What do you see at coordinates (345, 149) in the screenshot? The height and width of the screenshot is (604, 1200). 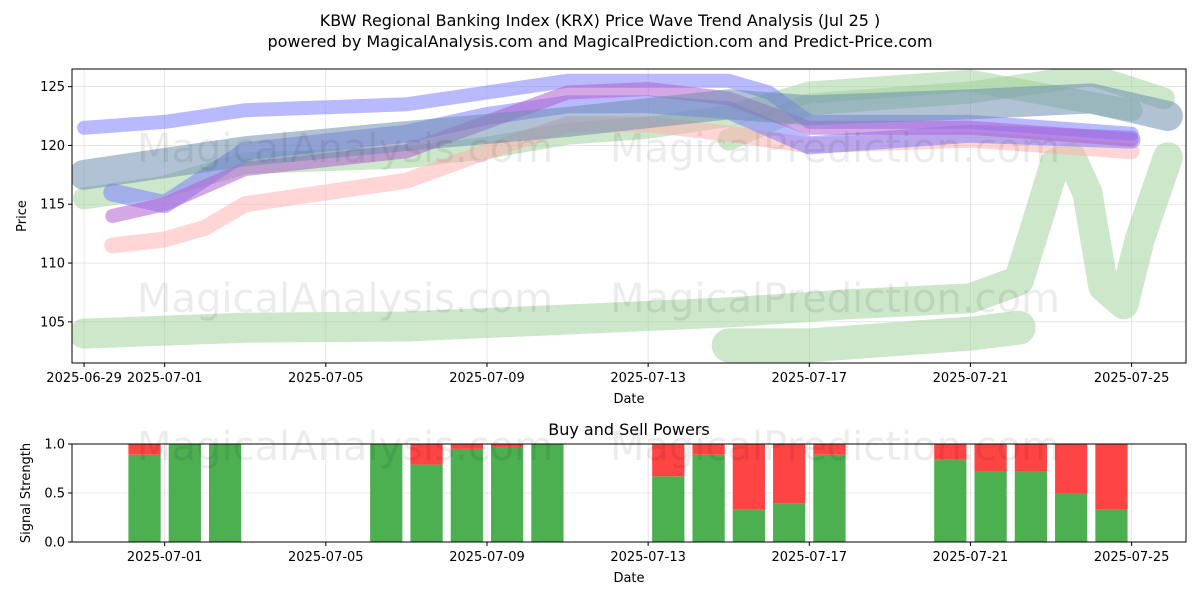 I see `watermark-1: MagicalAnalysis.com` at bounding box center [345, 149].